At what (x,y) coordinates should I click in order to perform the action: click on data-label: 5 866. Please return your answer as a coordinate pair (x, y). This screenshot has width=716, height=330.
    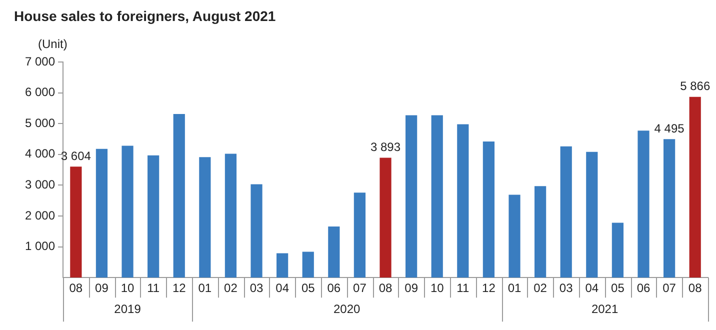
    Looking at the image, I should click on (695, 86).